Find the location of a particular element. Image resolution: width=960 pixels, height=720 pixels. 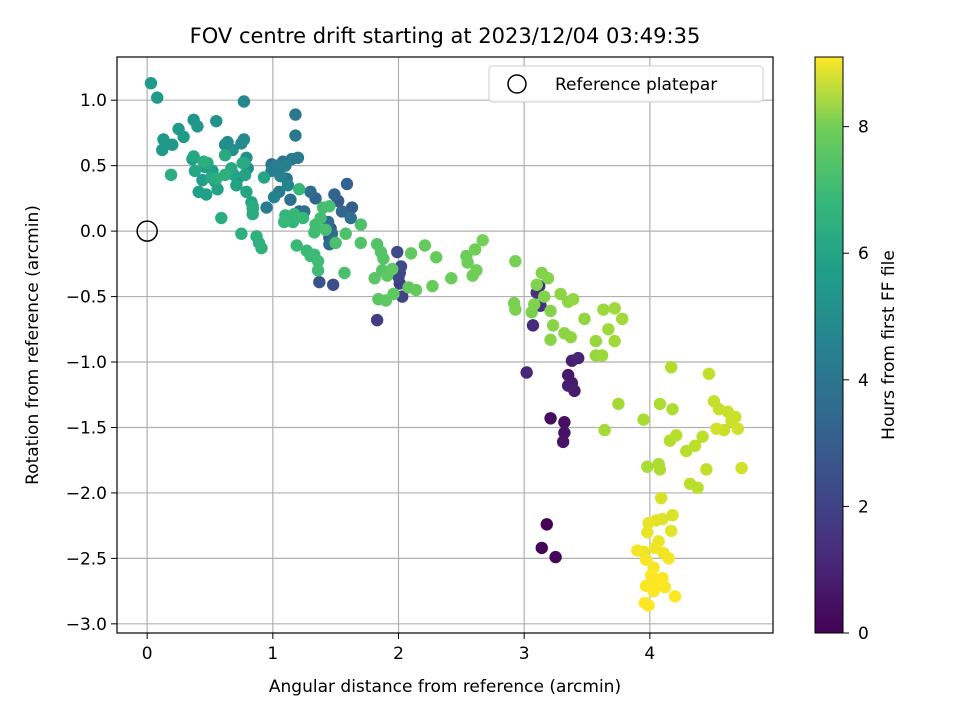

x-tick-label: 2 is located at coordinates (398, 654).